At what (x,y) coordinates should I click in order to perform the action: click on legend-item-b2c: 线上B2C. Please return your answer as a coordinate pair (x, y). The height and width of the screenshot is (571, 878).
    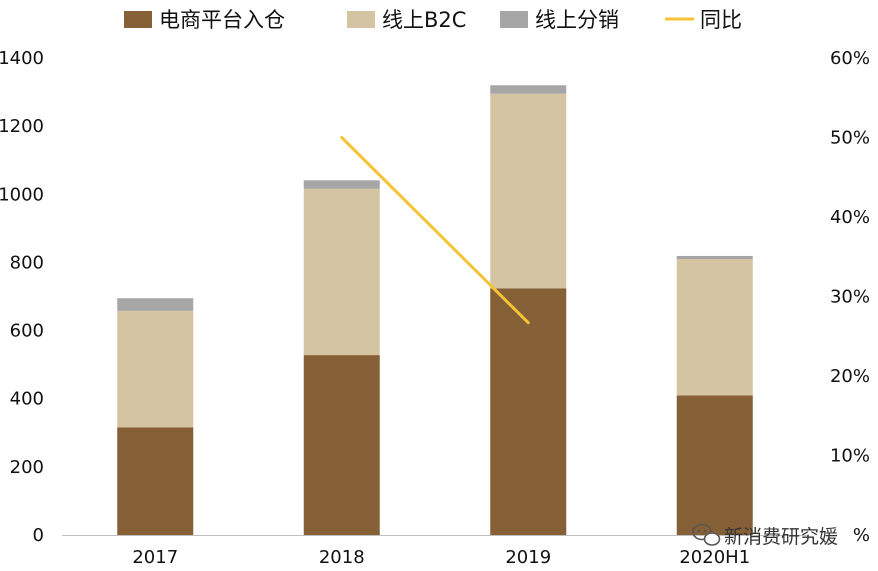
    Looking at the image, I should click on (406, 20).